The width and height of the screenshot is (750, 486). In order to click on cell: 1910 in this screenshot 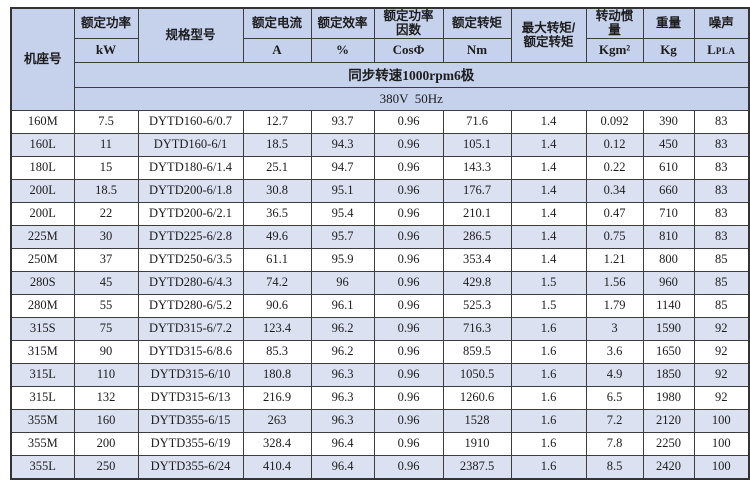, I will do `click(477, 443)`.